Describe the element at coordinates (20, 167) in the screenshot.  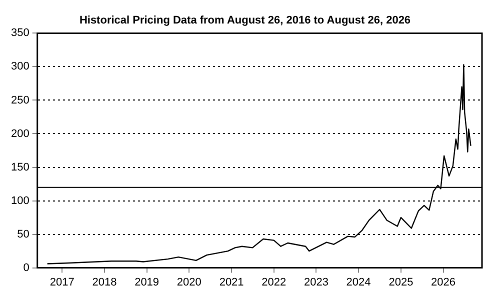
I see `y-tick-label: 150` at that location.